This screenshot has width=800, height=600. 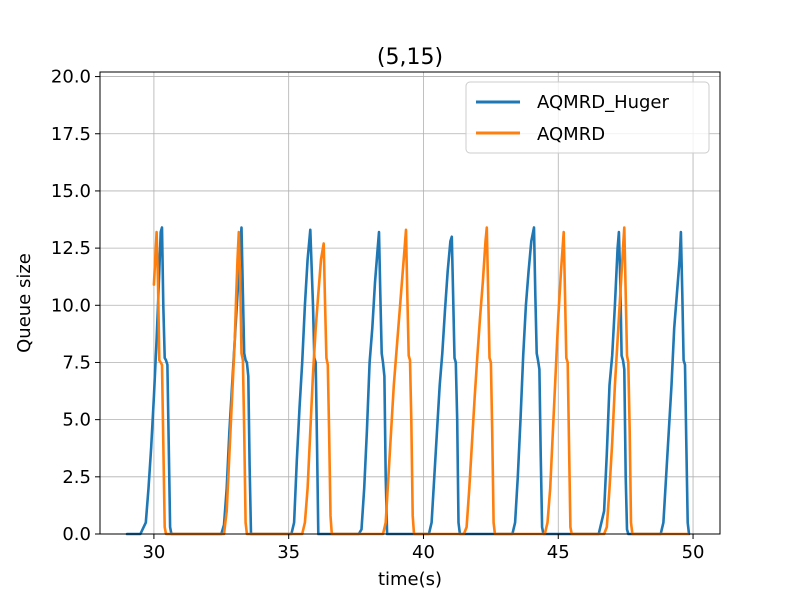 What do you see at coordinates (76, 477) in the screenshot?
I see `y-tick-label: 2.5` at bounding box center [76, 477].